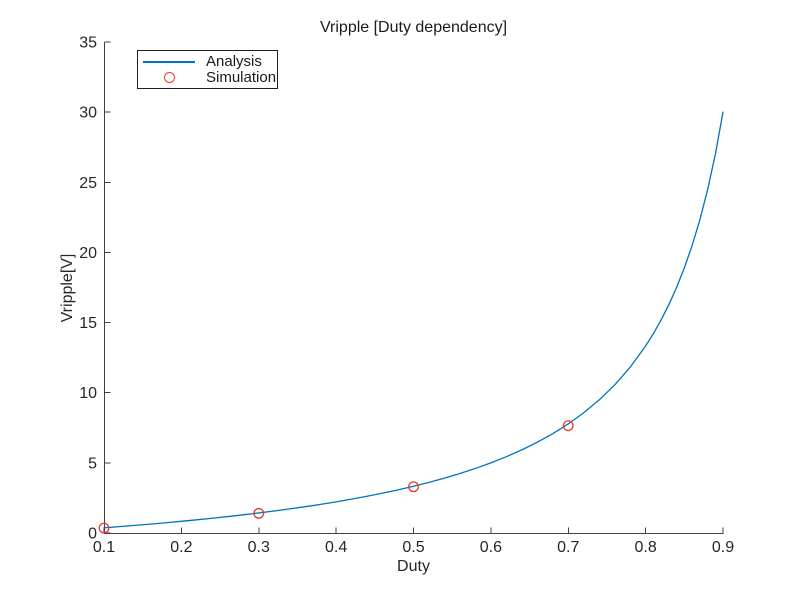 This screenshot has height=600, width=800. What do you see at coordinates (336, 547) in the screenshot?
I see `x-tick-label: 0.4` at bounding box center [336, 547].